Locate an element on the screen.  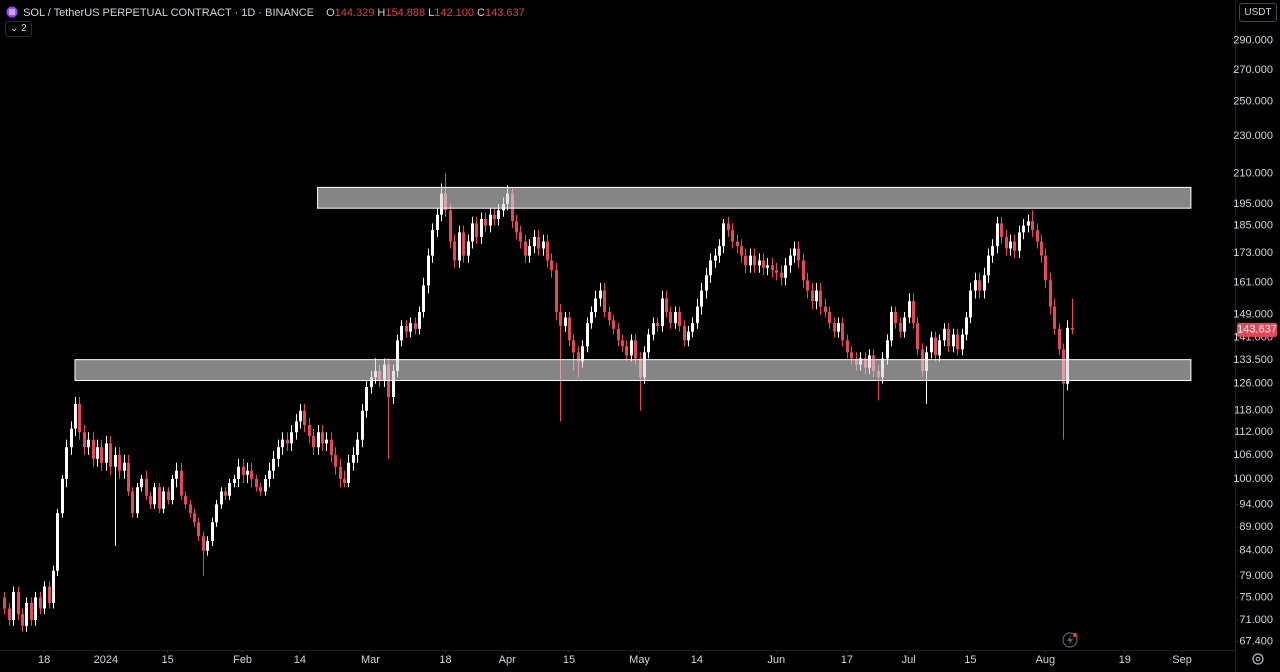
y-tick-label: 84.000 is located at coordinates (1256, 551).